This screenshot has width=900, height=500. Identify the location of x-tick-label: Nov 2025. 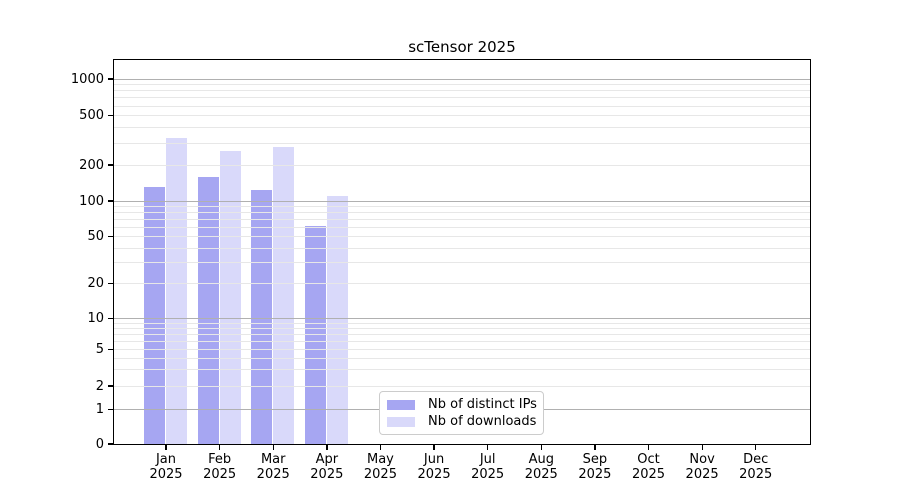
(702, 467).